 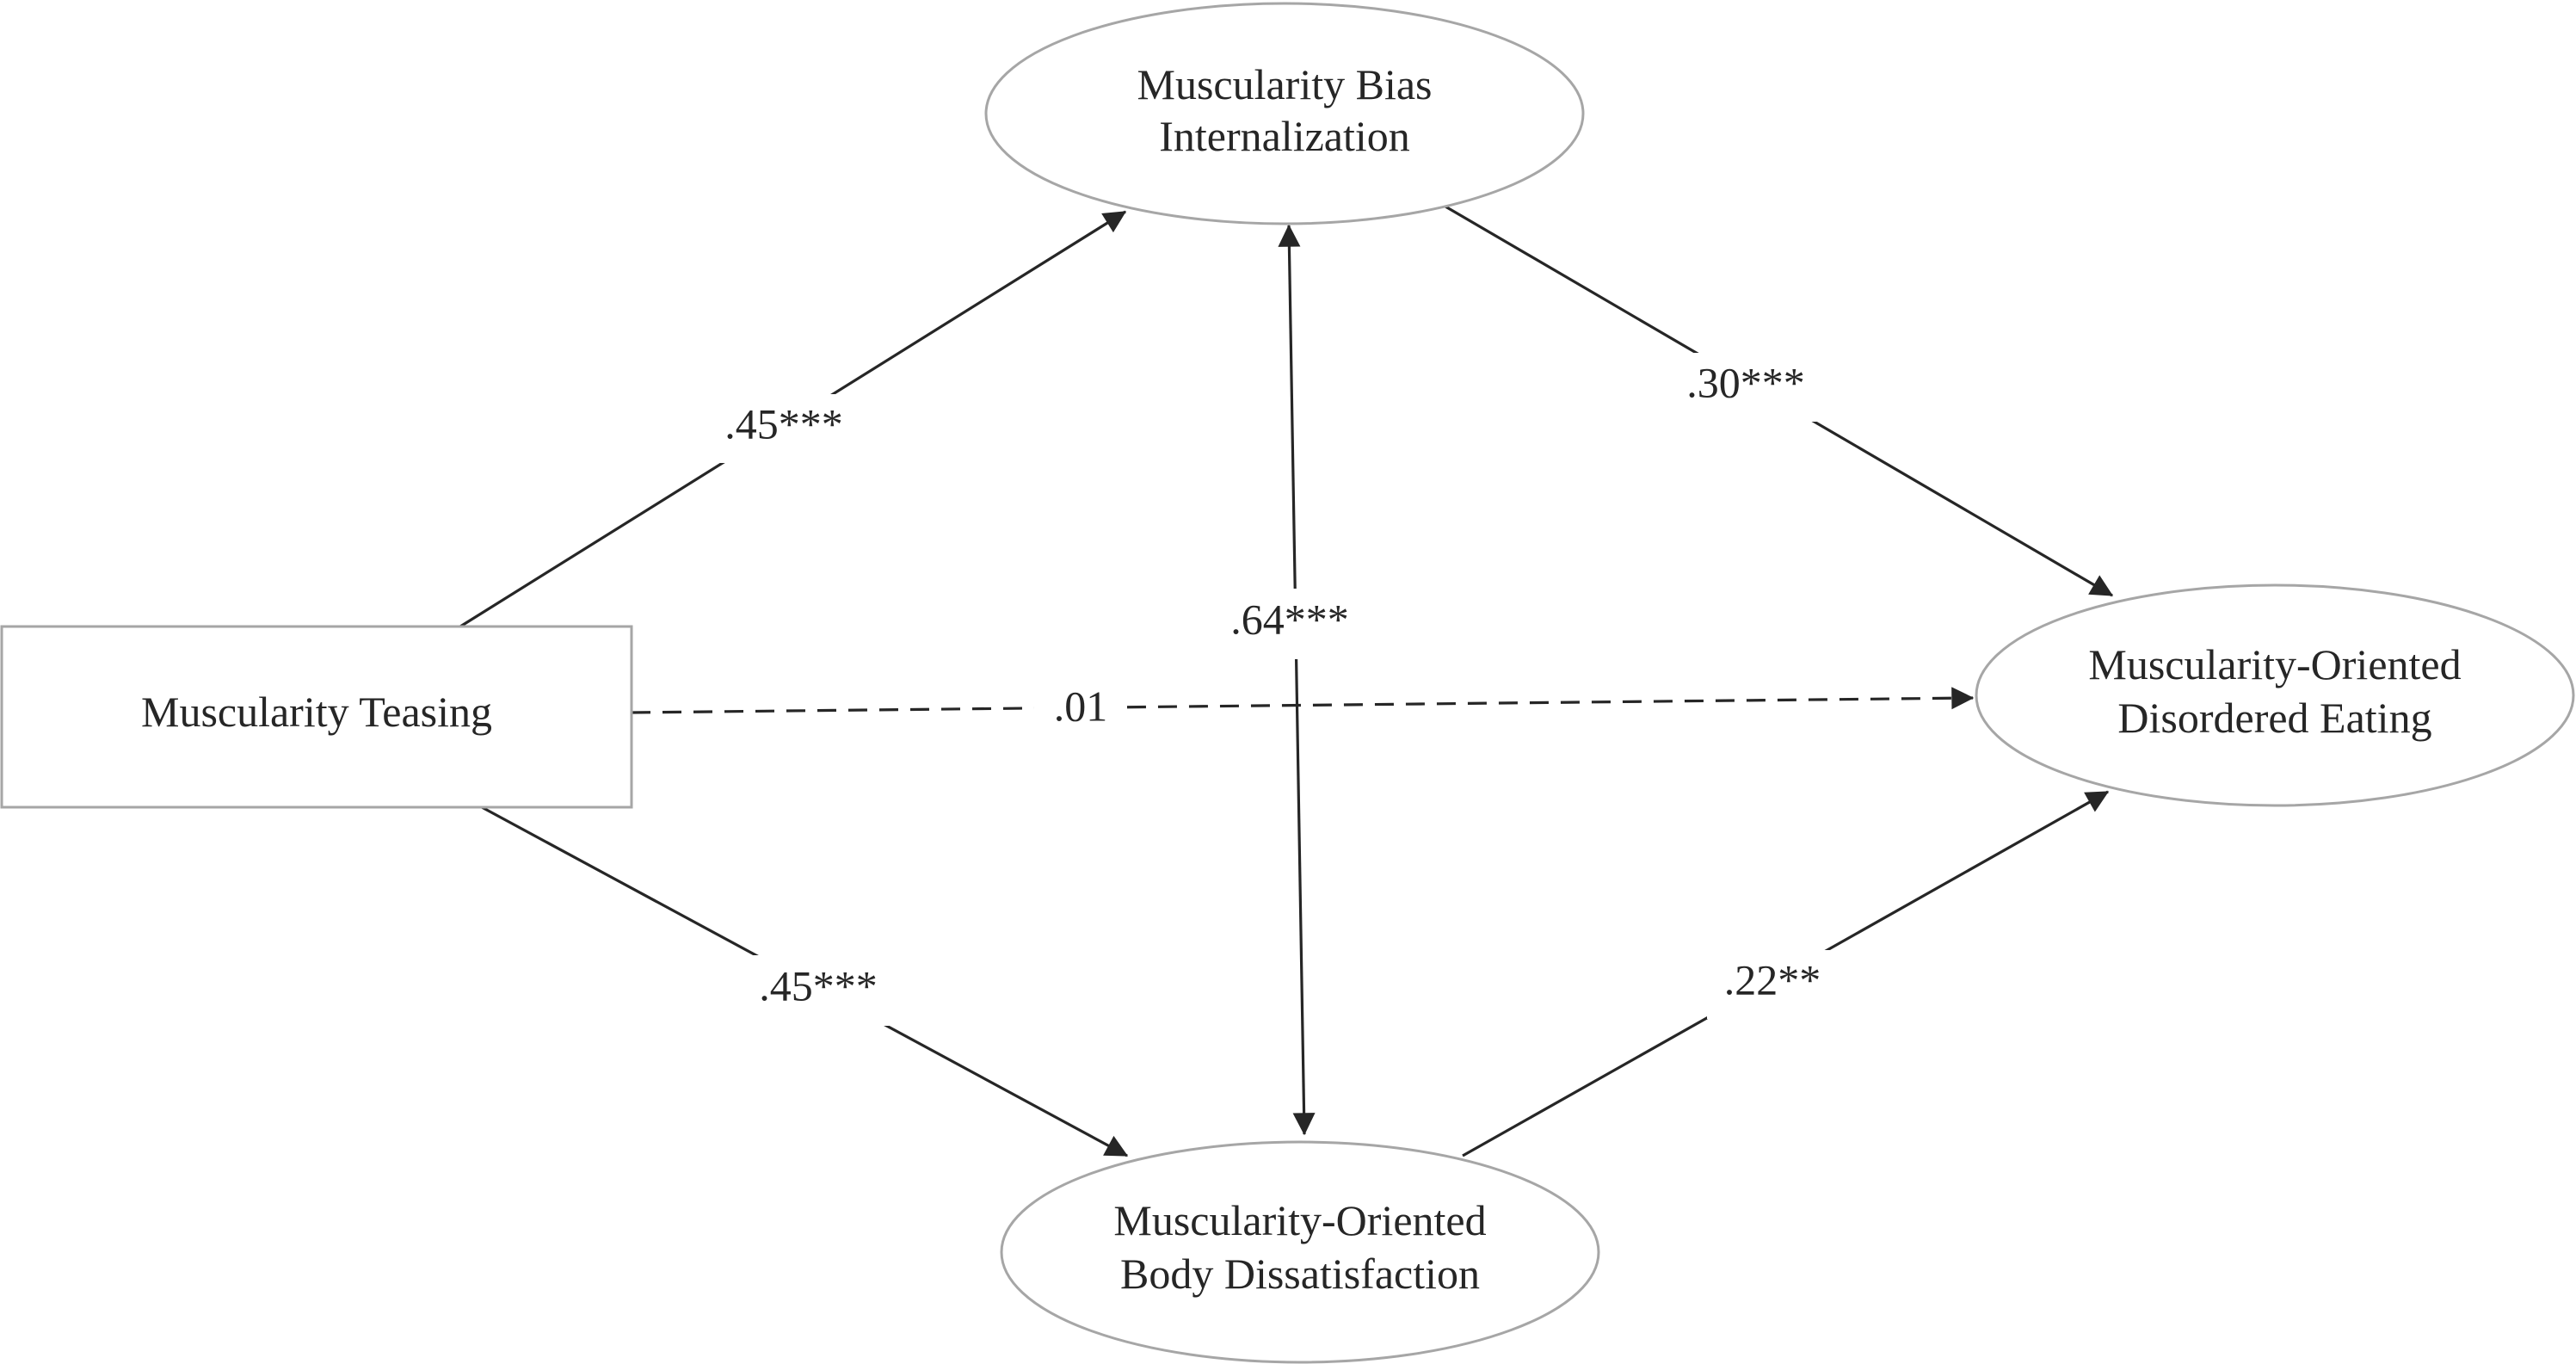 I want to click on svg-text: Disordered Eating, so click(x=2274, y=718).